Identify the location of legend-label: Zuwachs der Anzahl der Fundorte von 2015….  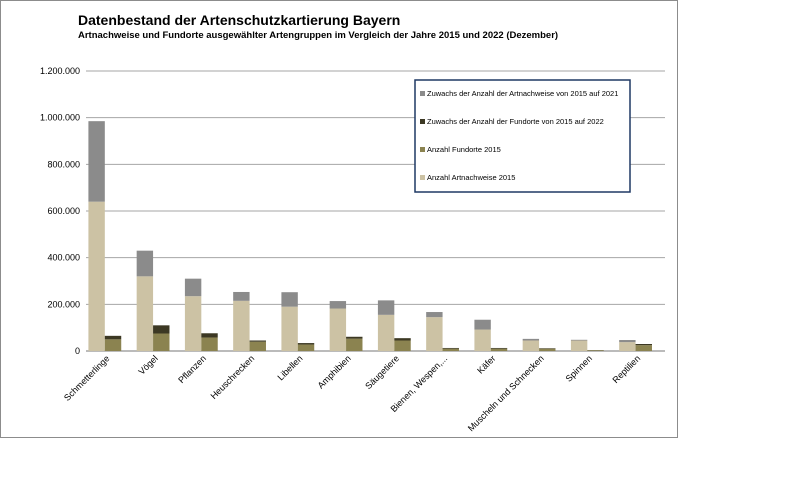
(515, 121).